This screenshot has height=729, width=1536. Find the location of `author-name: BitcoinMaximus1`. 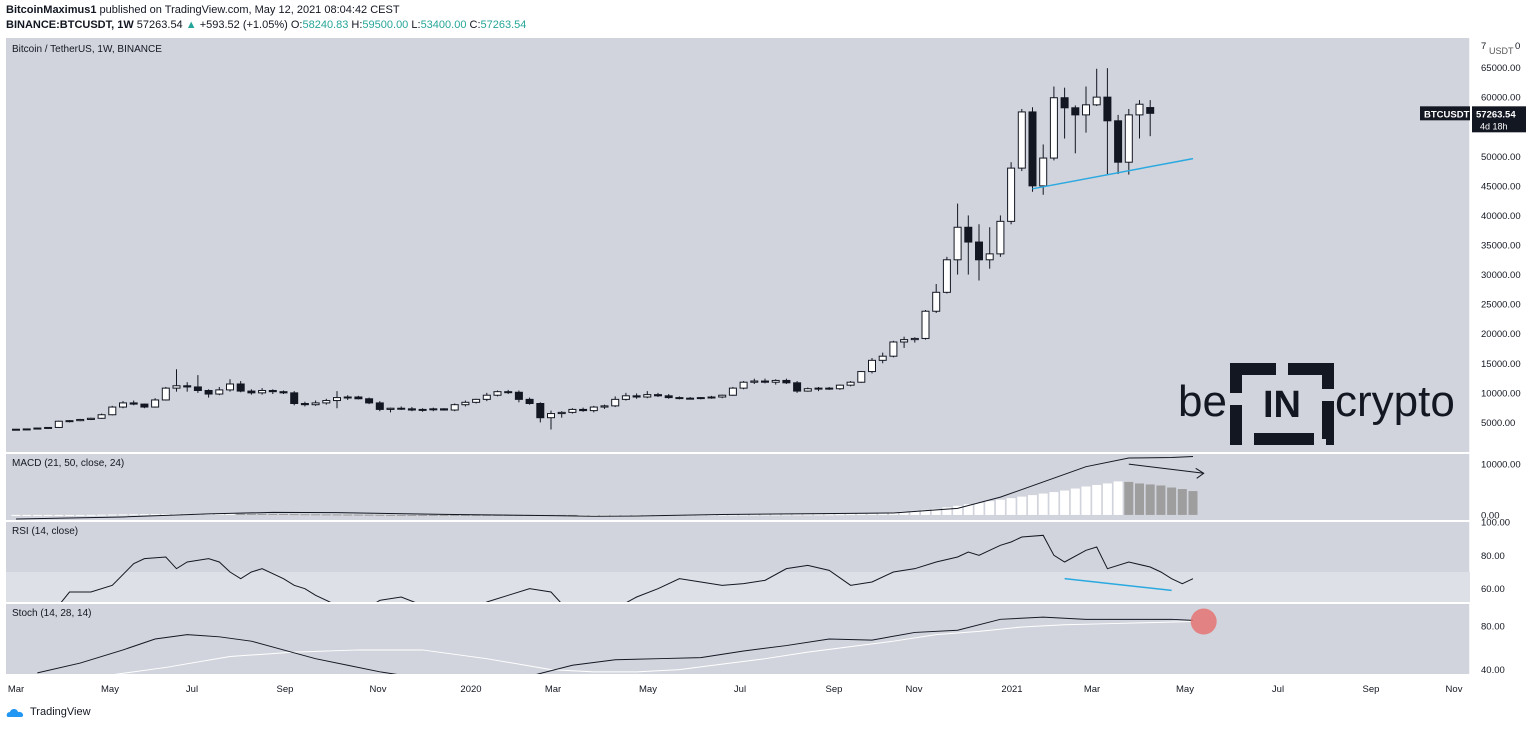

author-name: BitcoinMaximus1 is located at coordinates (51, 10).